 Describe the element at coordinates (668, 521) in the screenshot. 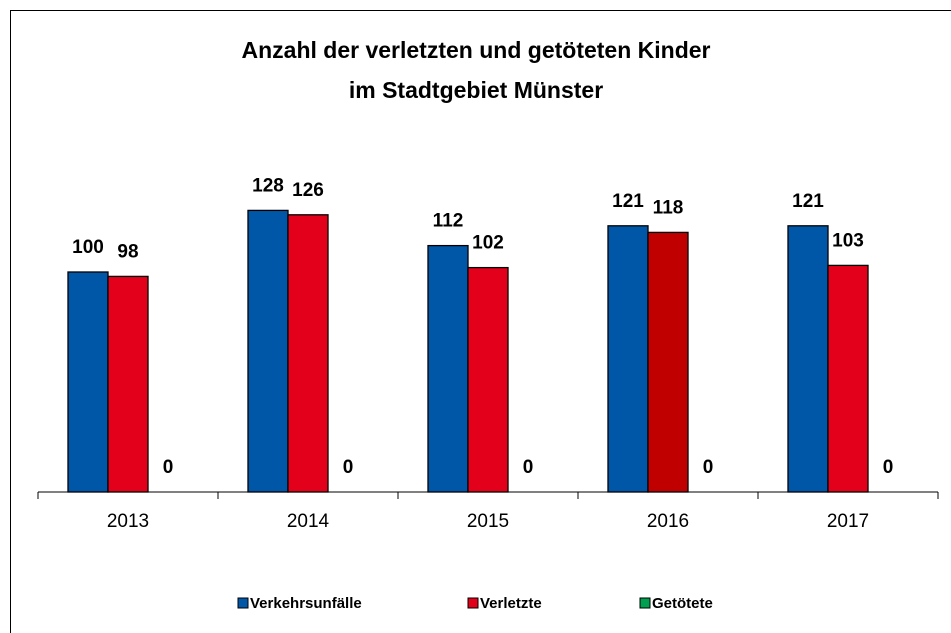

I see `x-tick-label: 2016` at that location.